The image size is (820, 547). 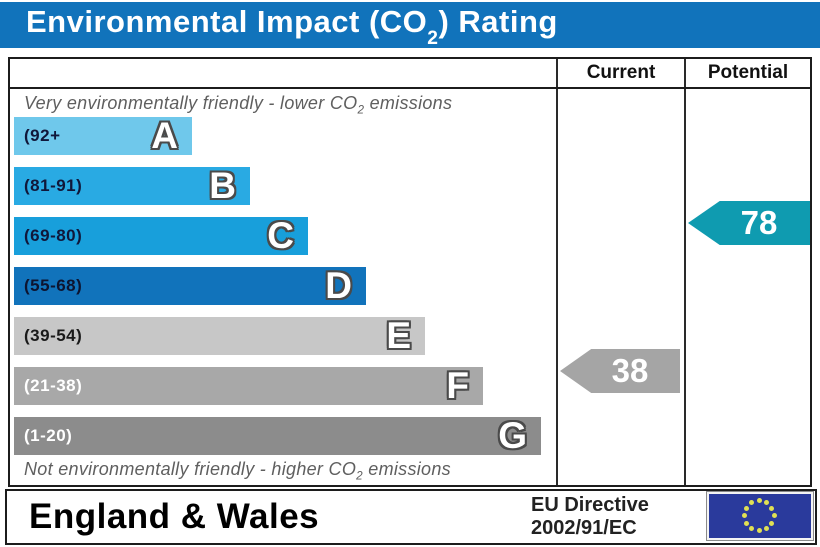 I want to click on band-row-D: (55-68) D, so click(x=285, y=286).